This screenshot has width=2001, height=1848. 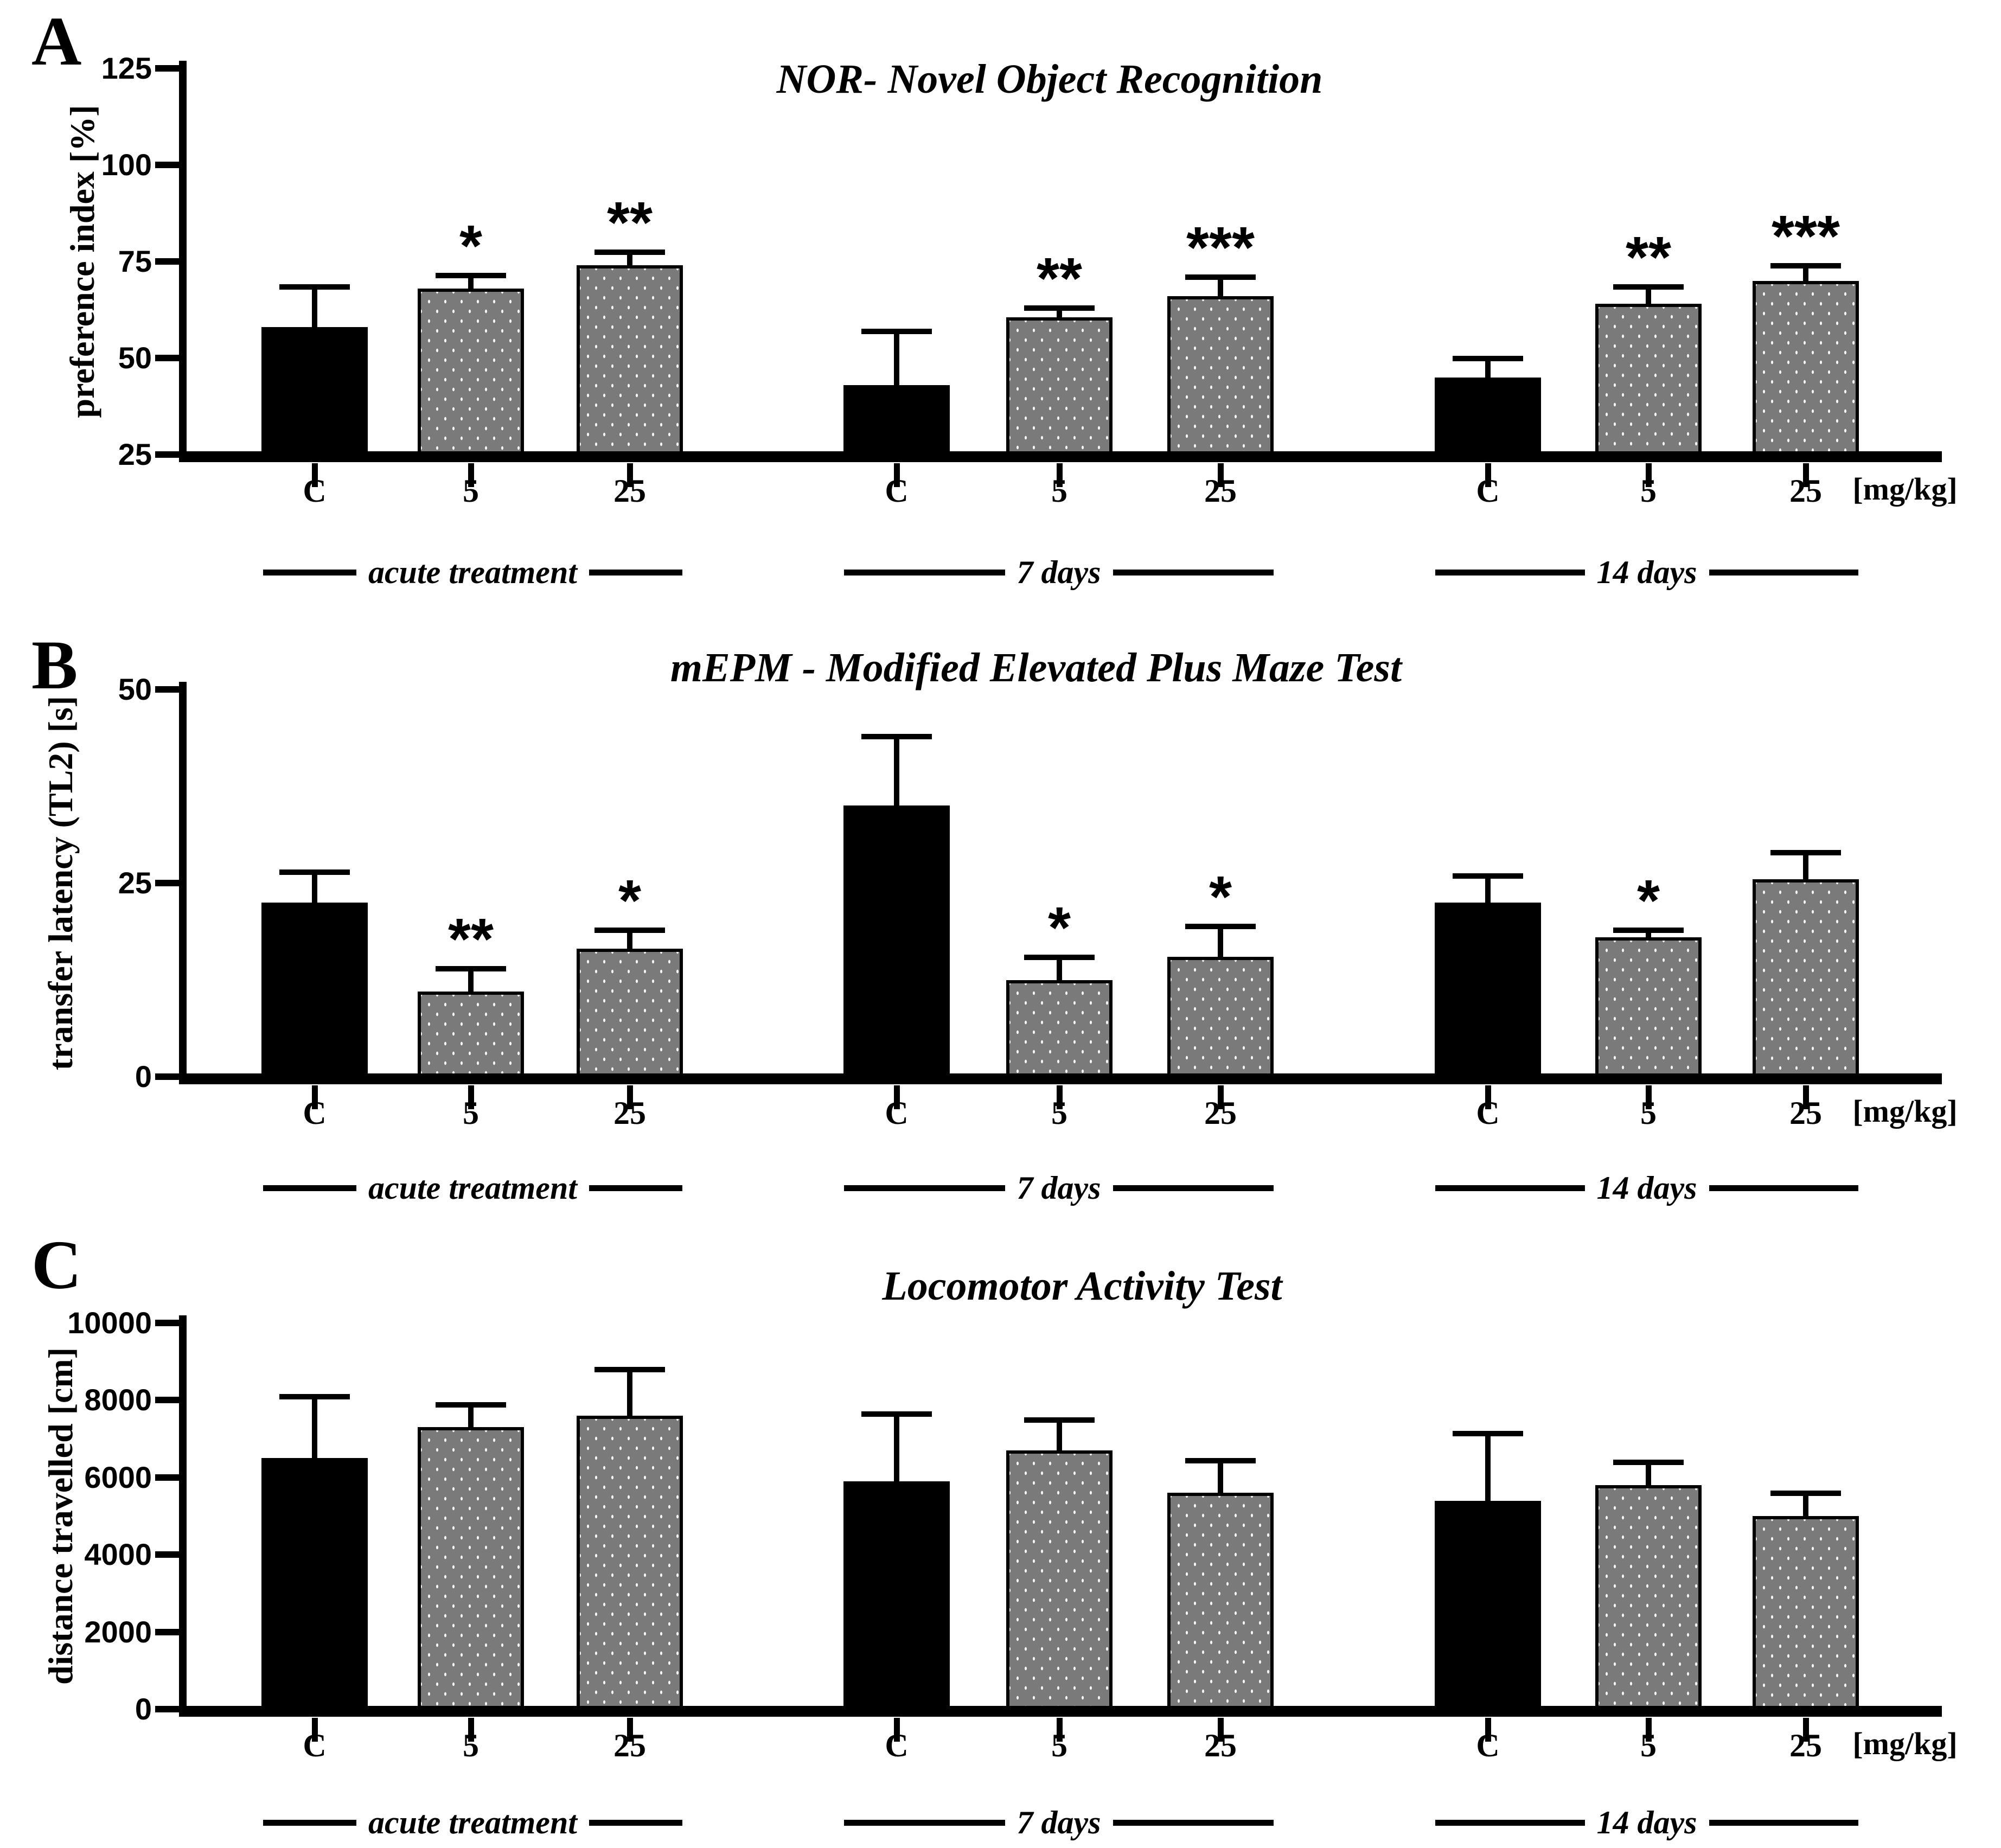 What do you see at coordinates (1082, 1286) in the screenshot?
I see `panel-c-title: Locomotor Activity Test` at bounding box center [1082, 1286].